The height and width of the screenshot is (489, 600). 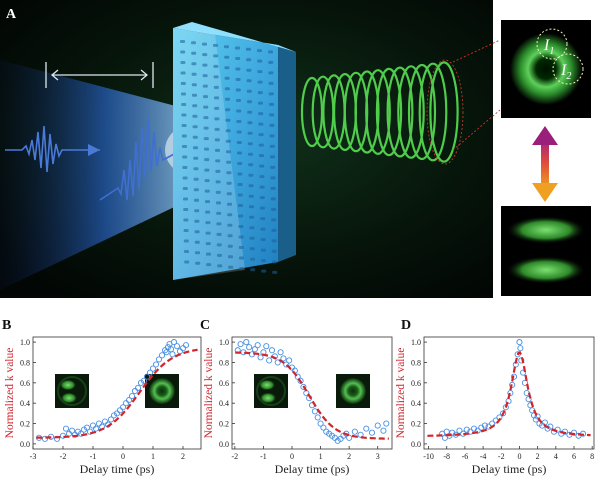 I want to click on x-tick-label: 8, so click(x=592, y=456).